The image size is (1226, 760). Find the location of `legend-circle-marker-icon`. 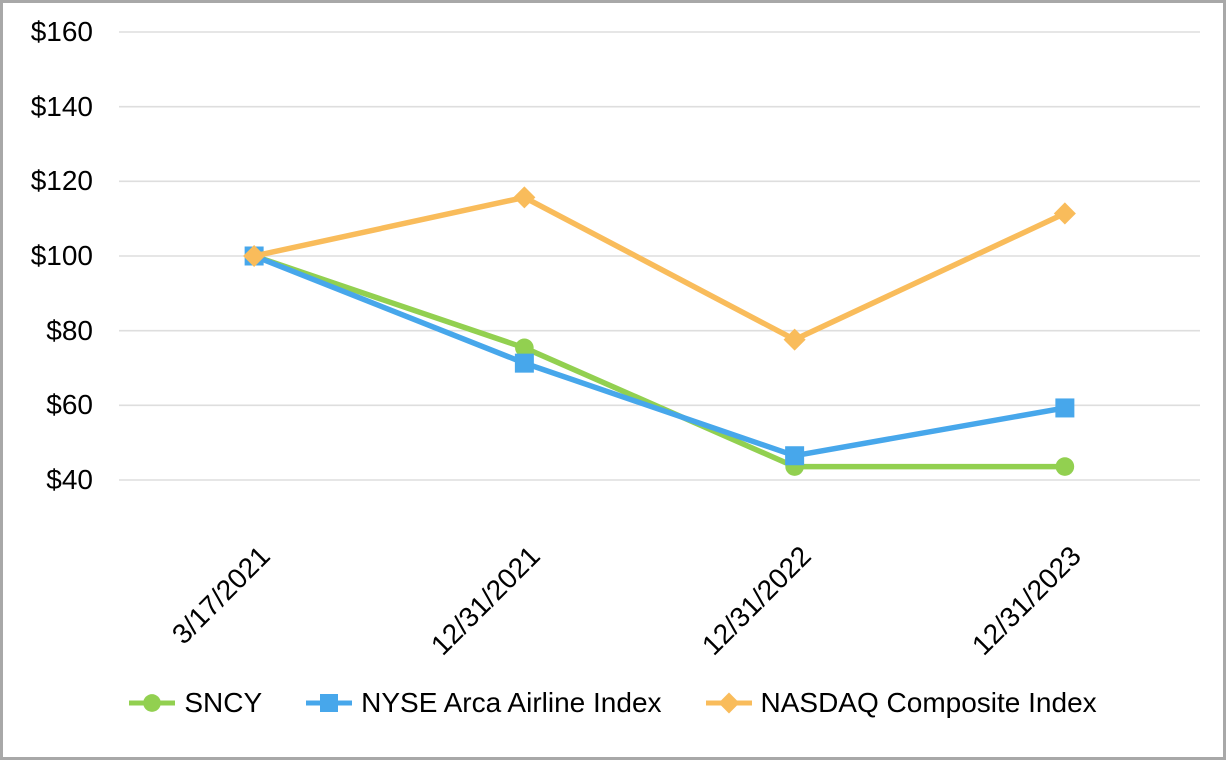

legend-circle-marker-icon is located at coordinates (152, 703).